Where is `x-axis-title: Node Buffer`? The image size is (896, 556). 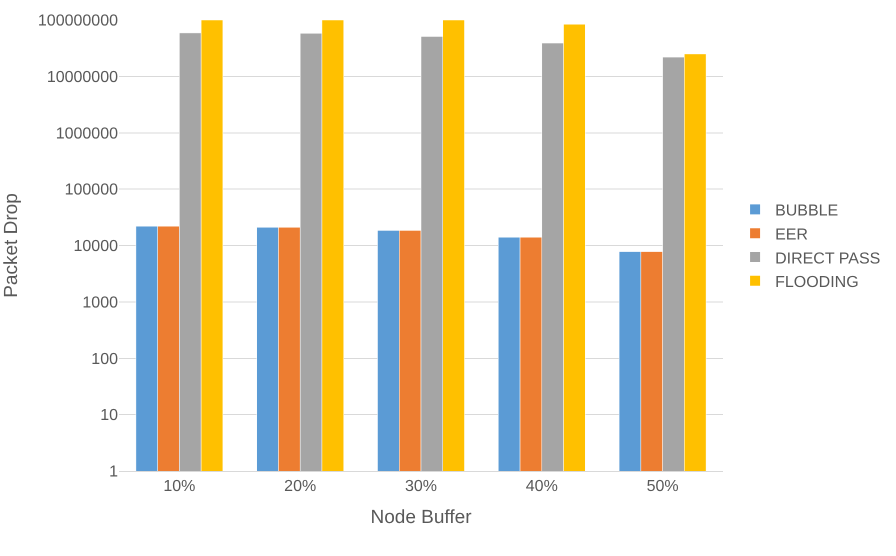 x-axis-title: Node Buffer is located at coordinates (421, 517).